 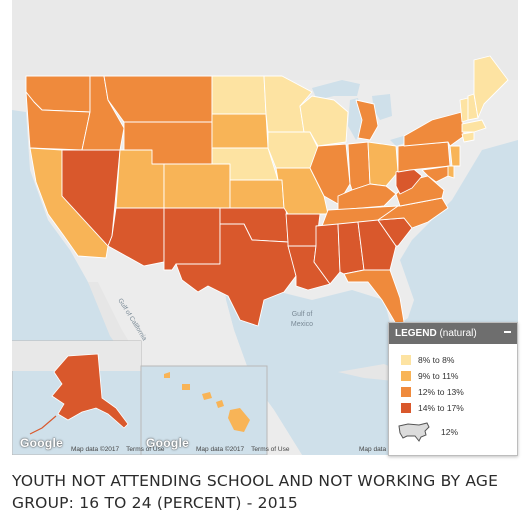 I want to click on state-michigan, so click(x=367, y=120).